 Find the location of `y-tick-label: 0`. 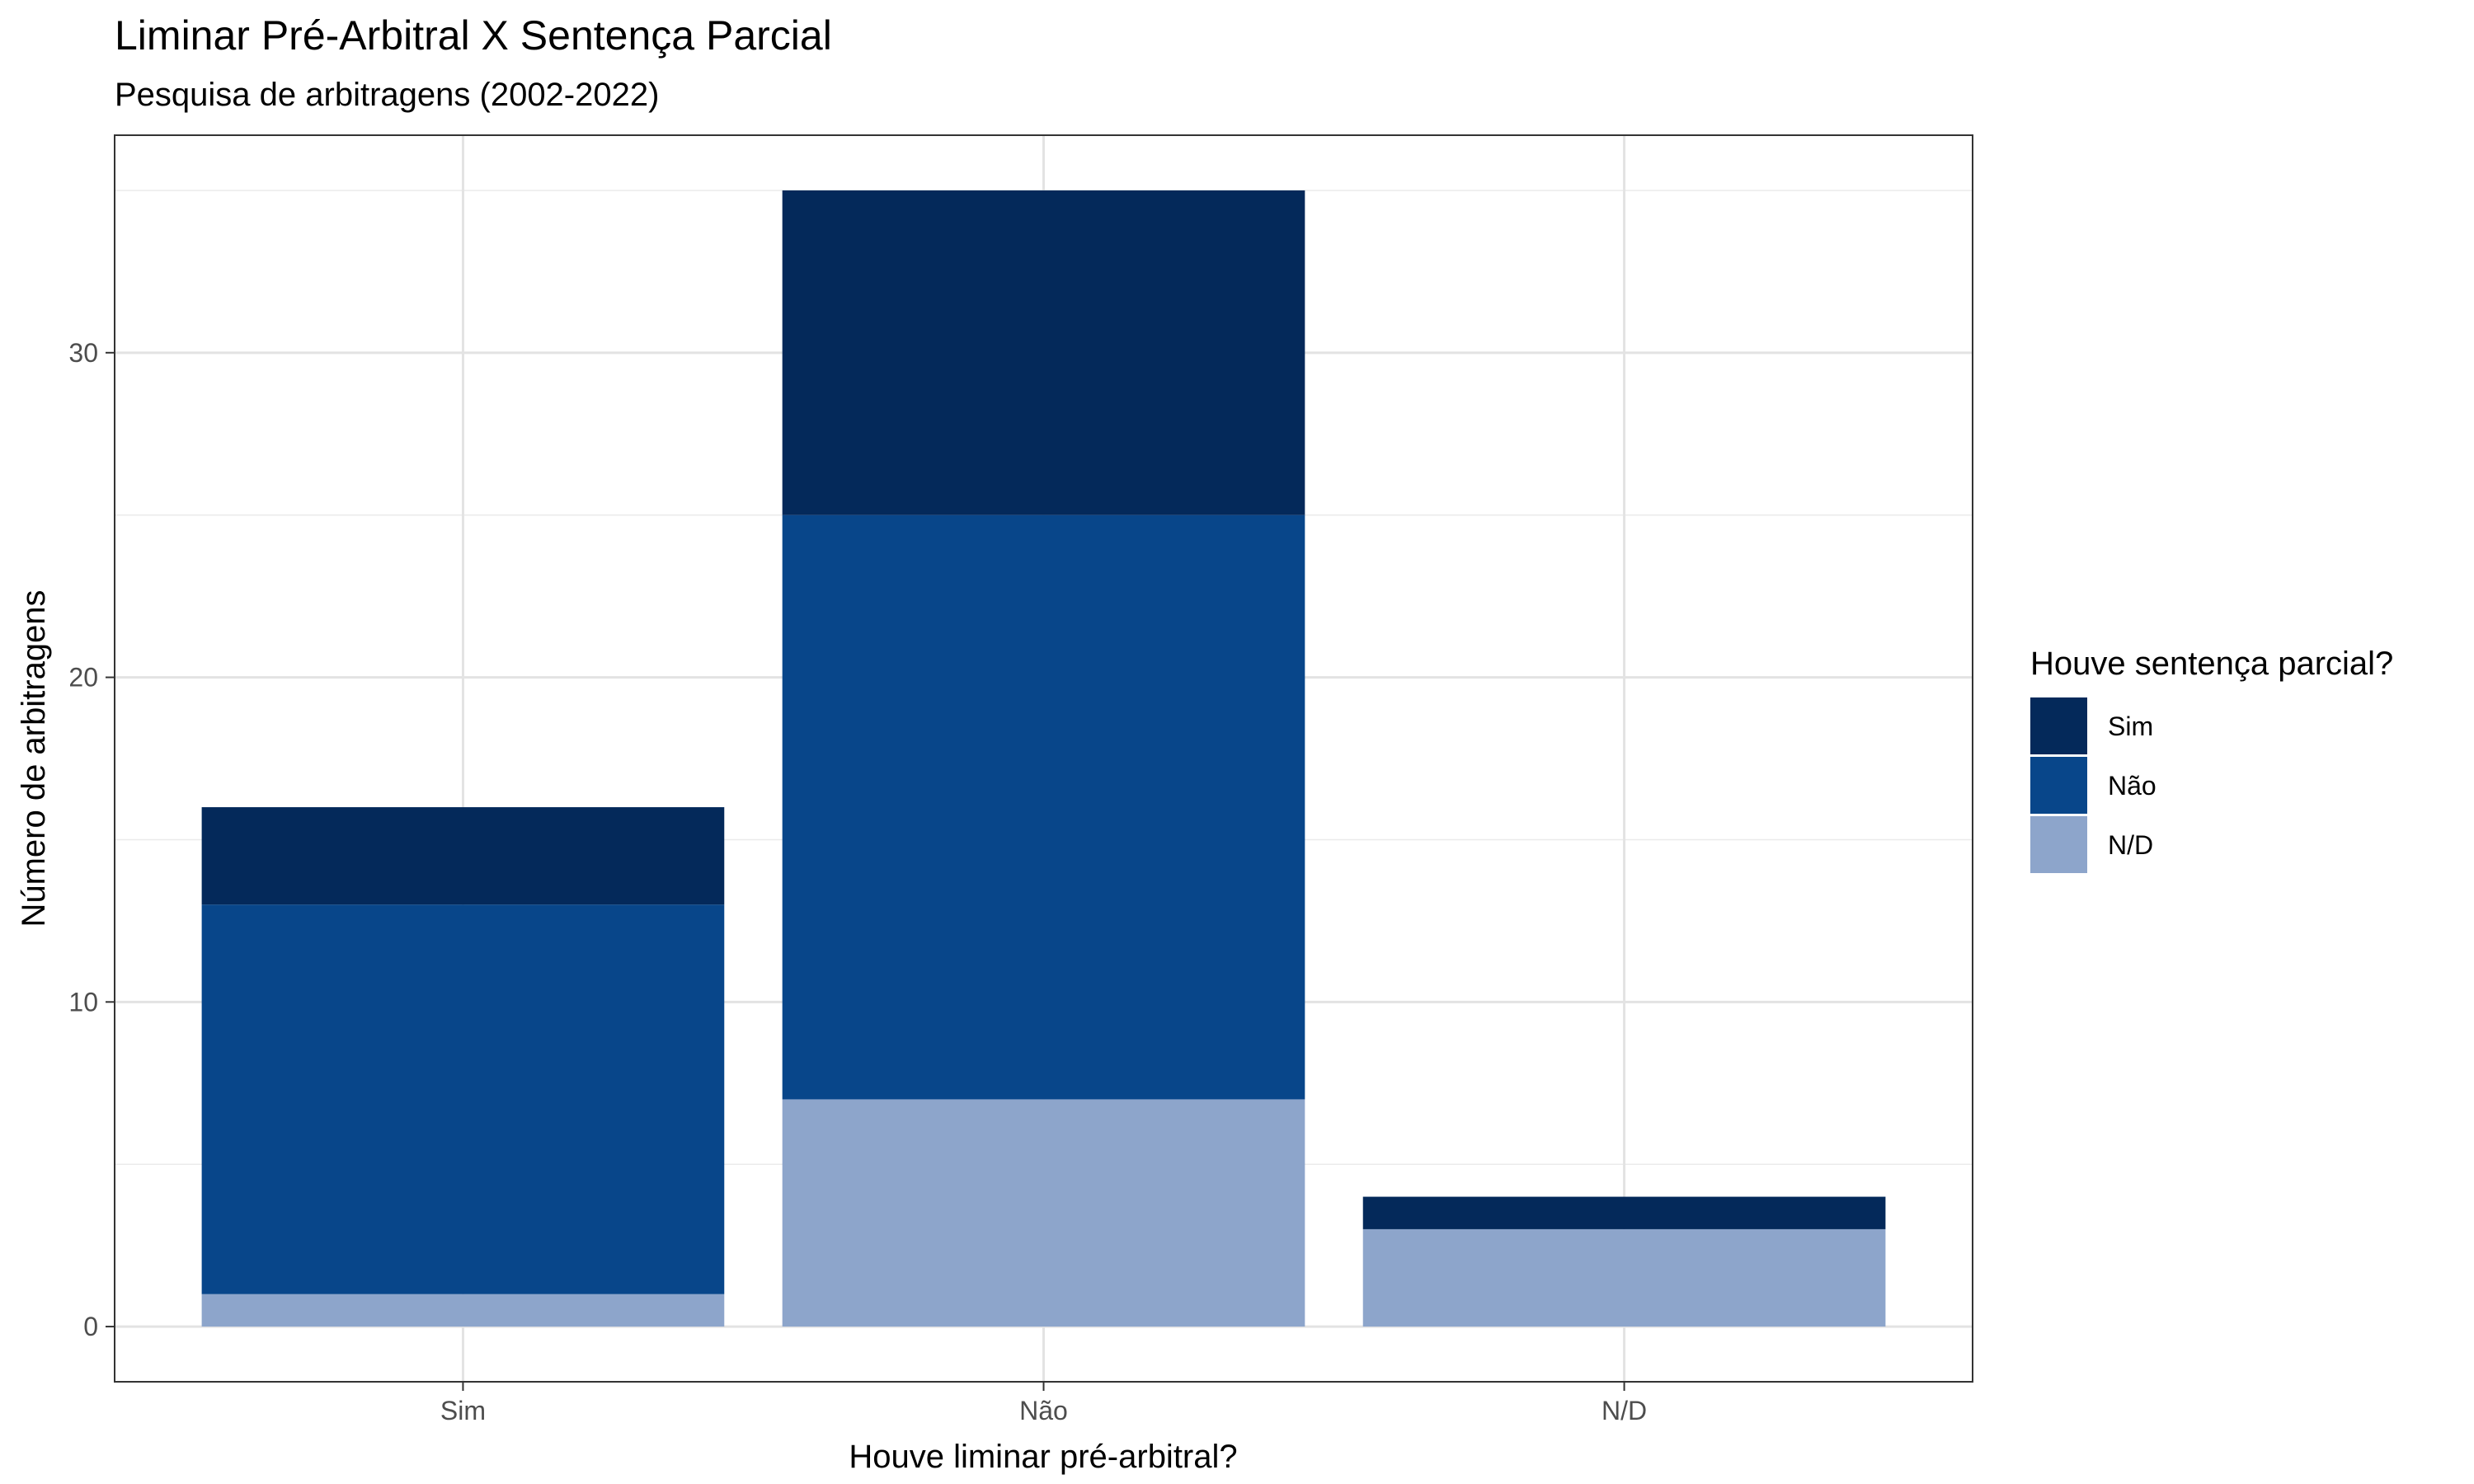

y-tick-label: 0 is located at coordinates (90, 1326).